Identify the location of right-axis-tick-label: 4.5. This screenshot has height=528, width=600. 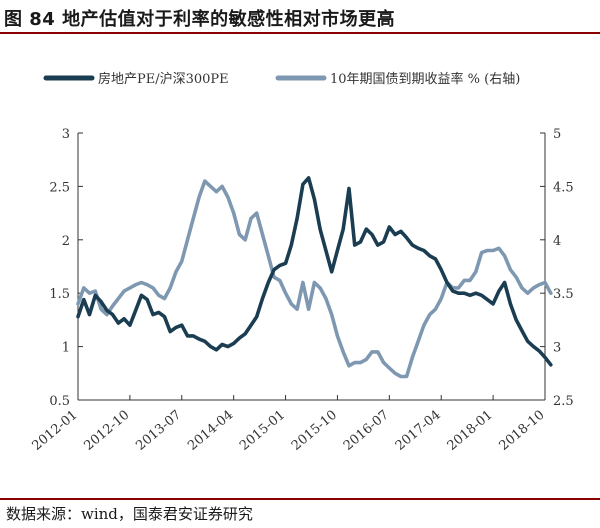
(563, 187).